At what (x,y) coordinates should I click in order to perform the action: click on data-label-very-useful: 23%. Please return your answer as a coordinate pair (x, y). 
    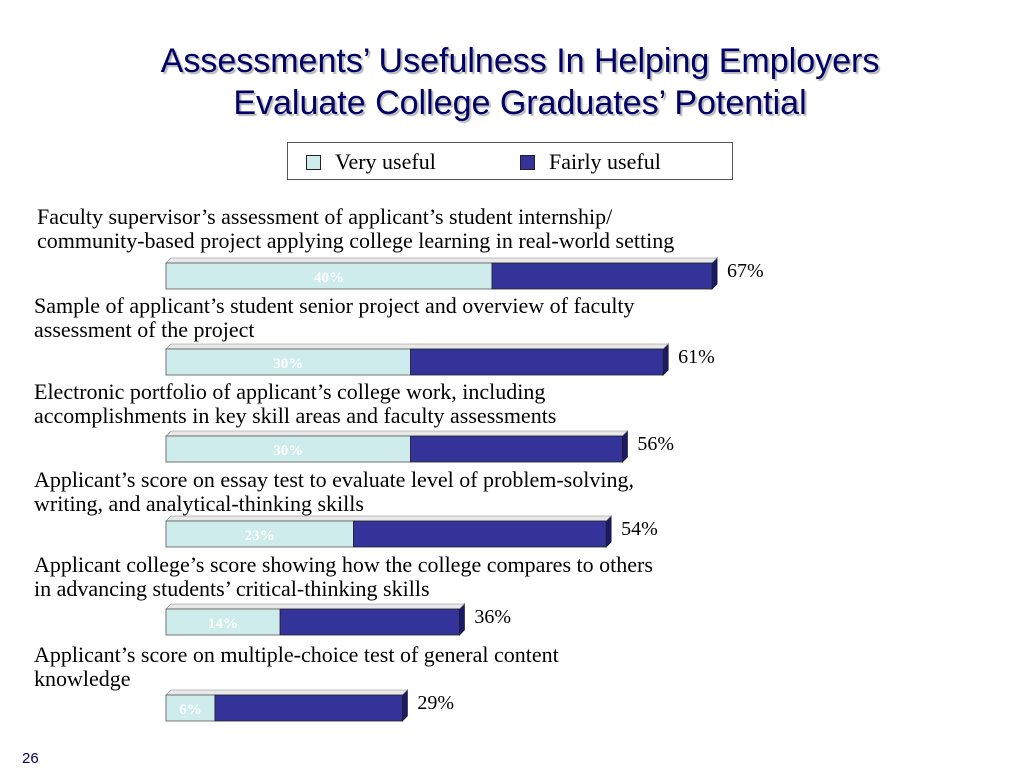
    Looking at the image, I should click on (260, 536).